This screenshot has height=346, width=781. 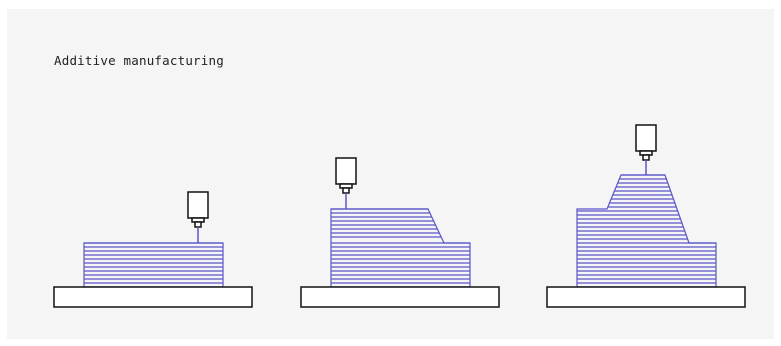 I want to click on stage-2-outline, so click(x=400, y=247).